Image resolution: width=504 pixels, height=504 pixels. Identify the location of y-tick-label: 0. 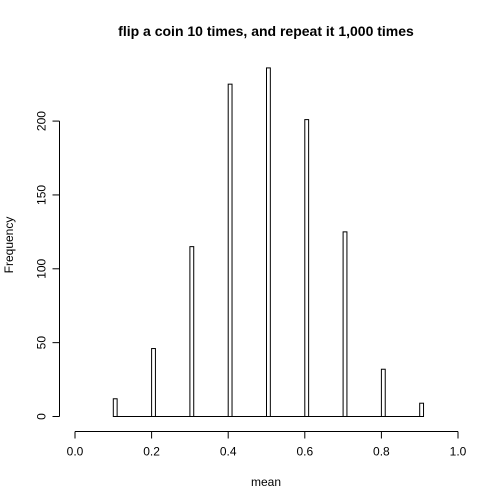
(42, 416).